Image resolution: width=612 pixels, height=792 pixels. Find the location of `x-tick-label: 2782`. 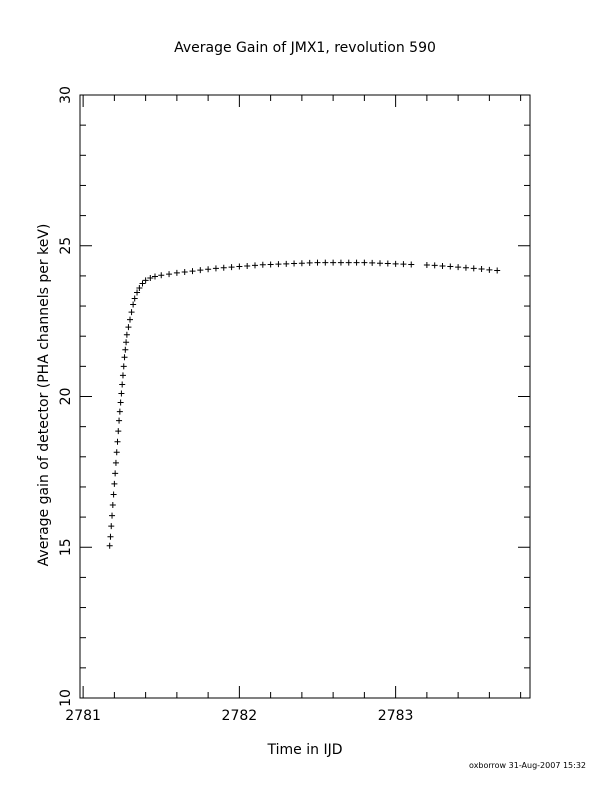

x-tick-label: 2782 is located at coordinates (240, 716).